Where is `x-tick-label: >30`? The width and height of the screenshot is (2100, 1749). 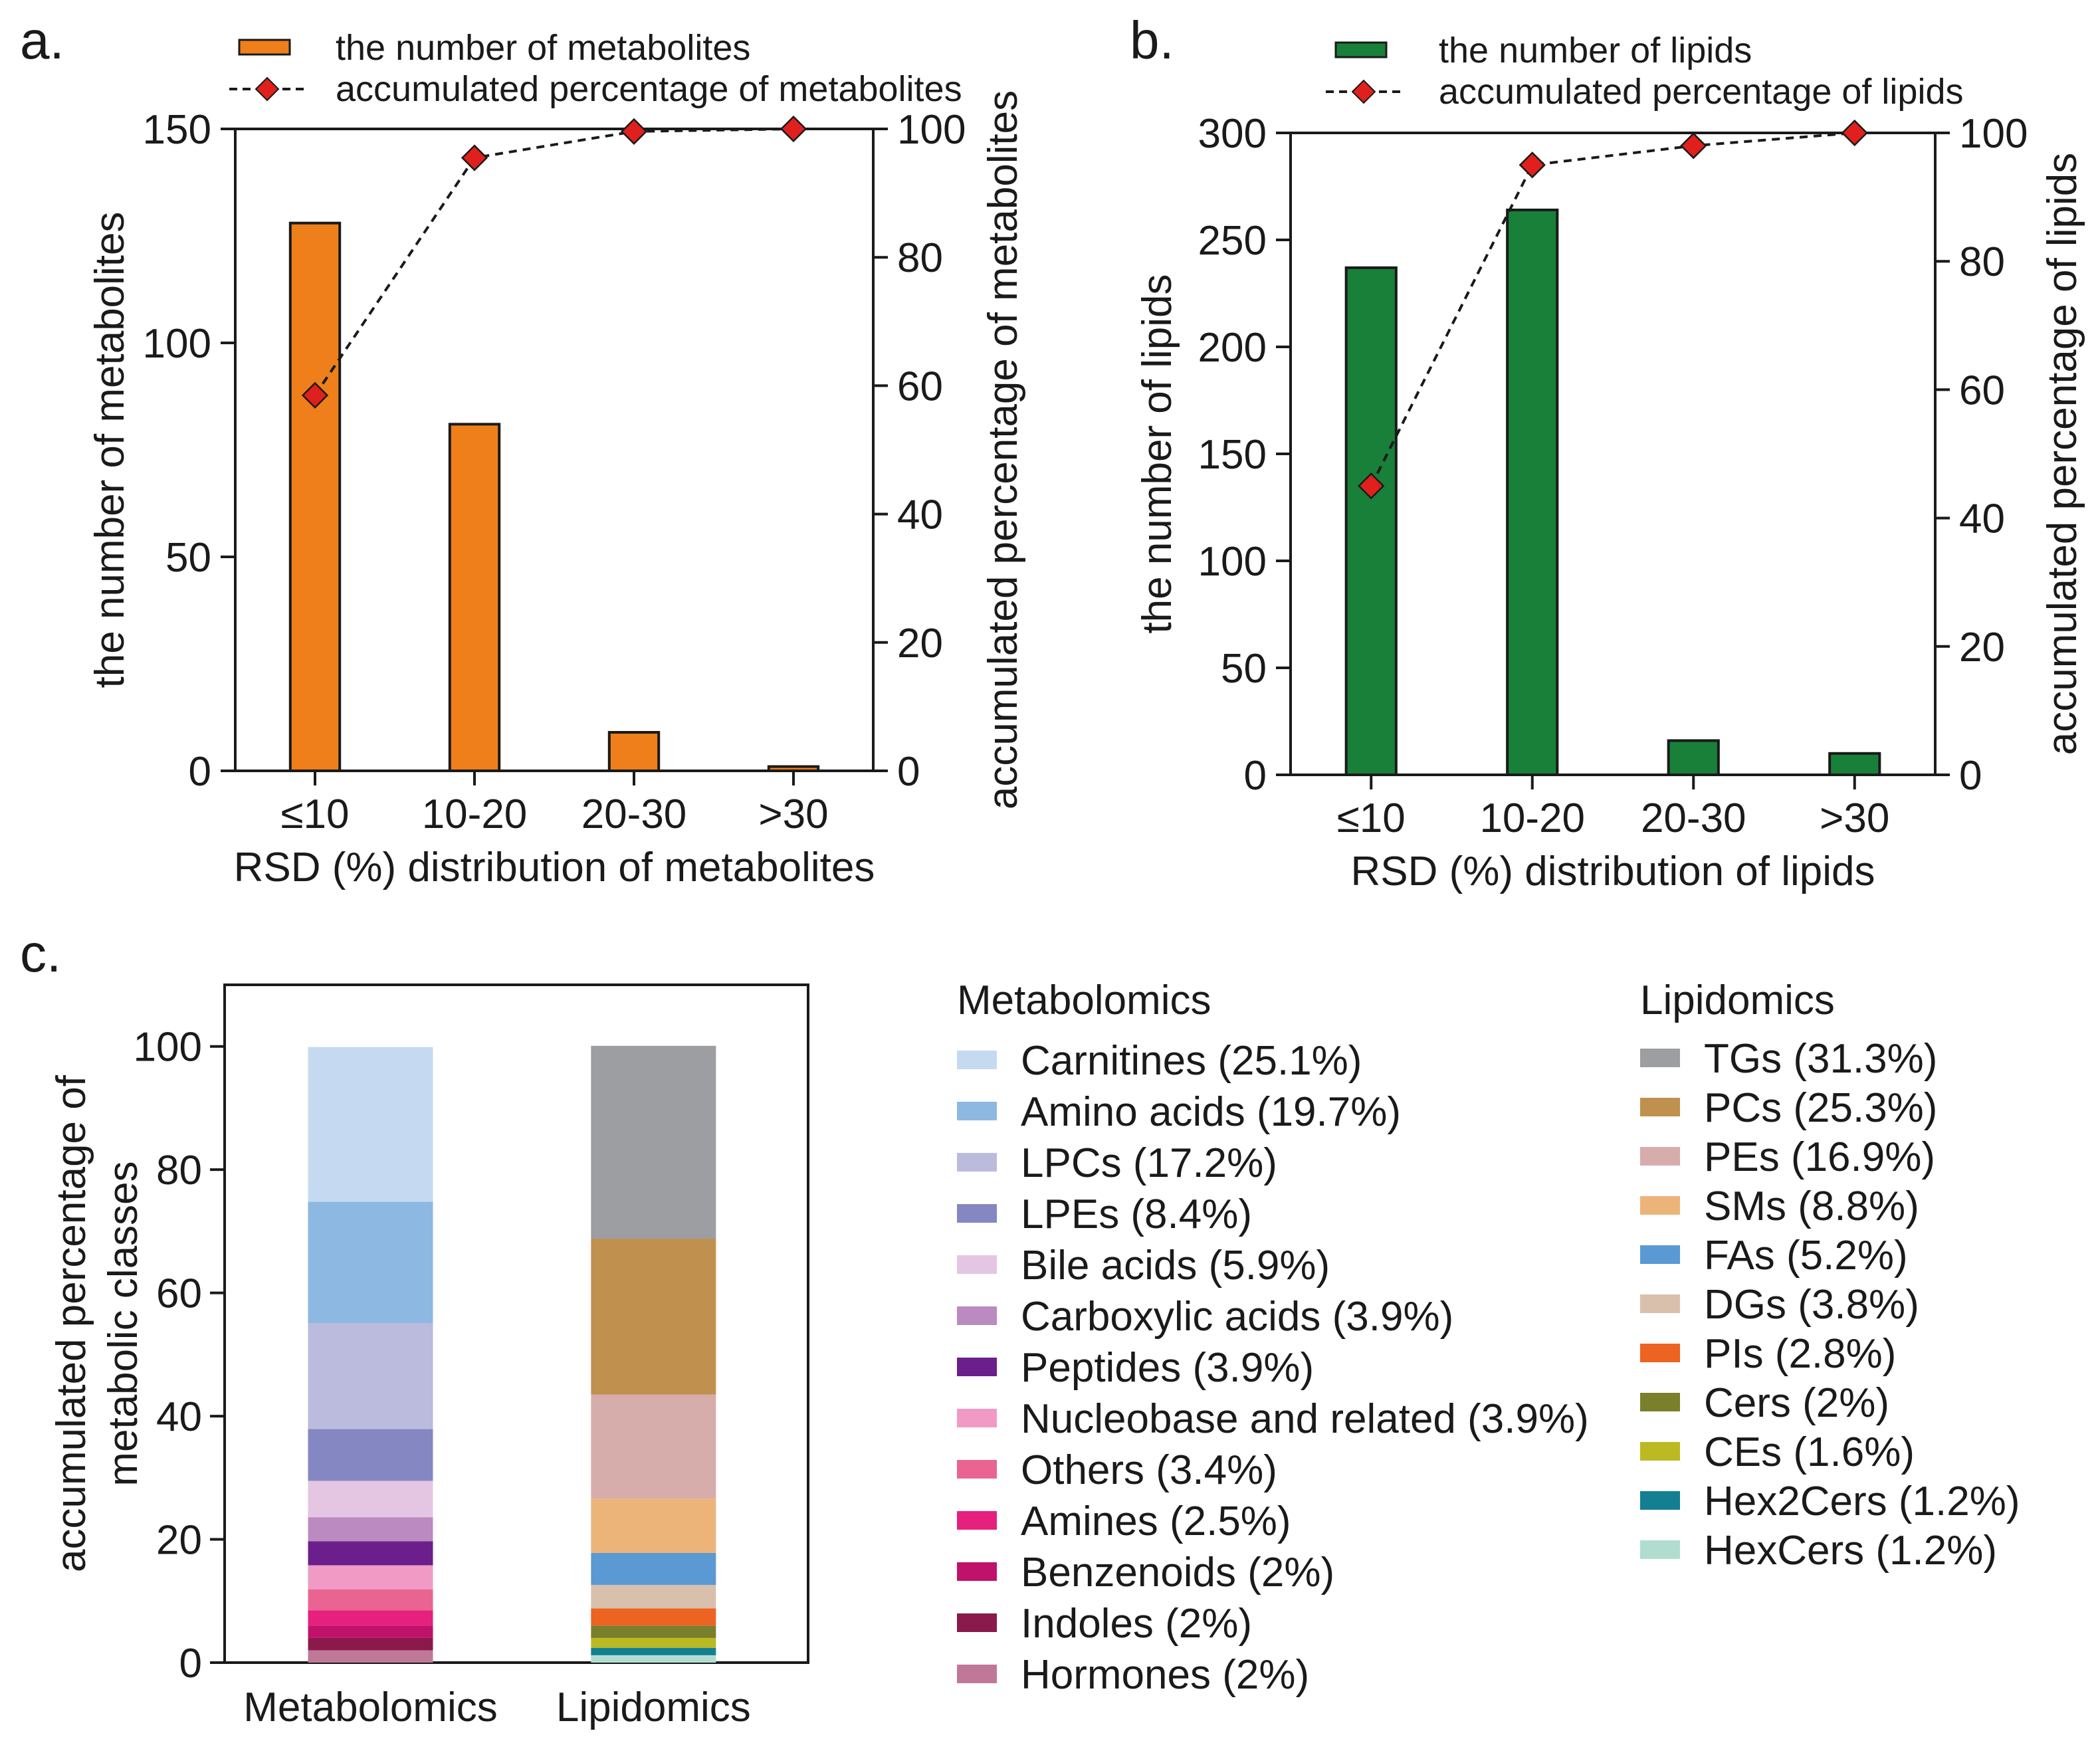
x-tick-label: >30 is located at coordinates (793, 814).